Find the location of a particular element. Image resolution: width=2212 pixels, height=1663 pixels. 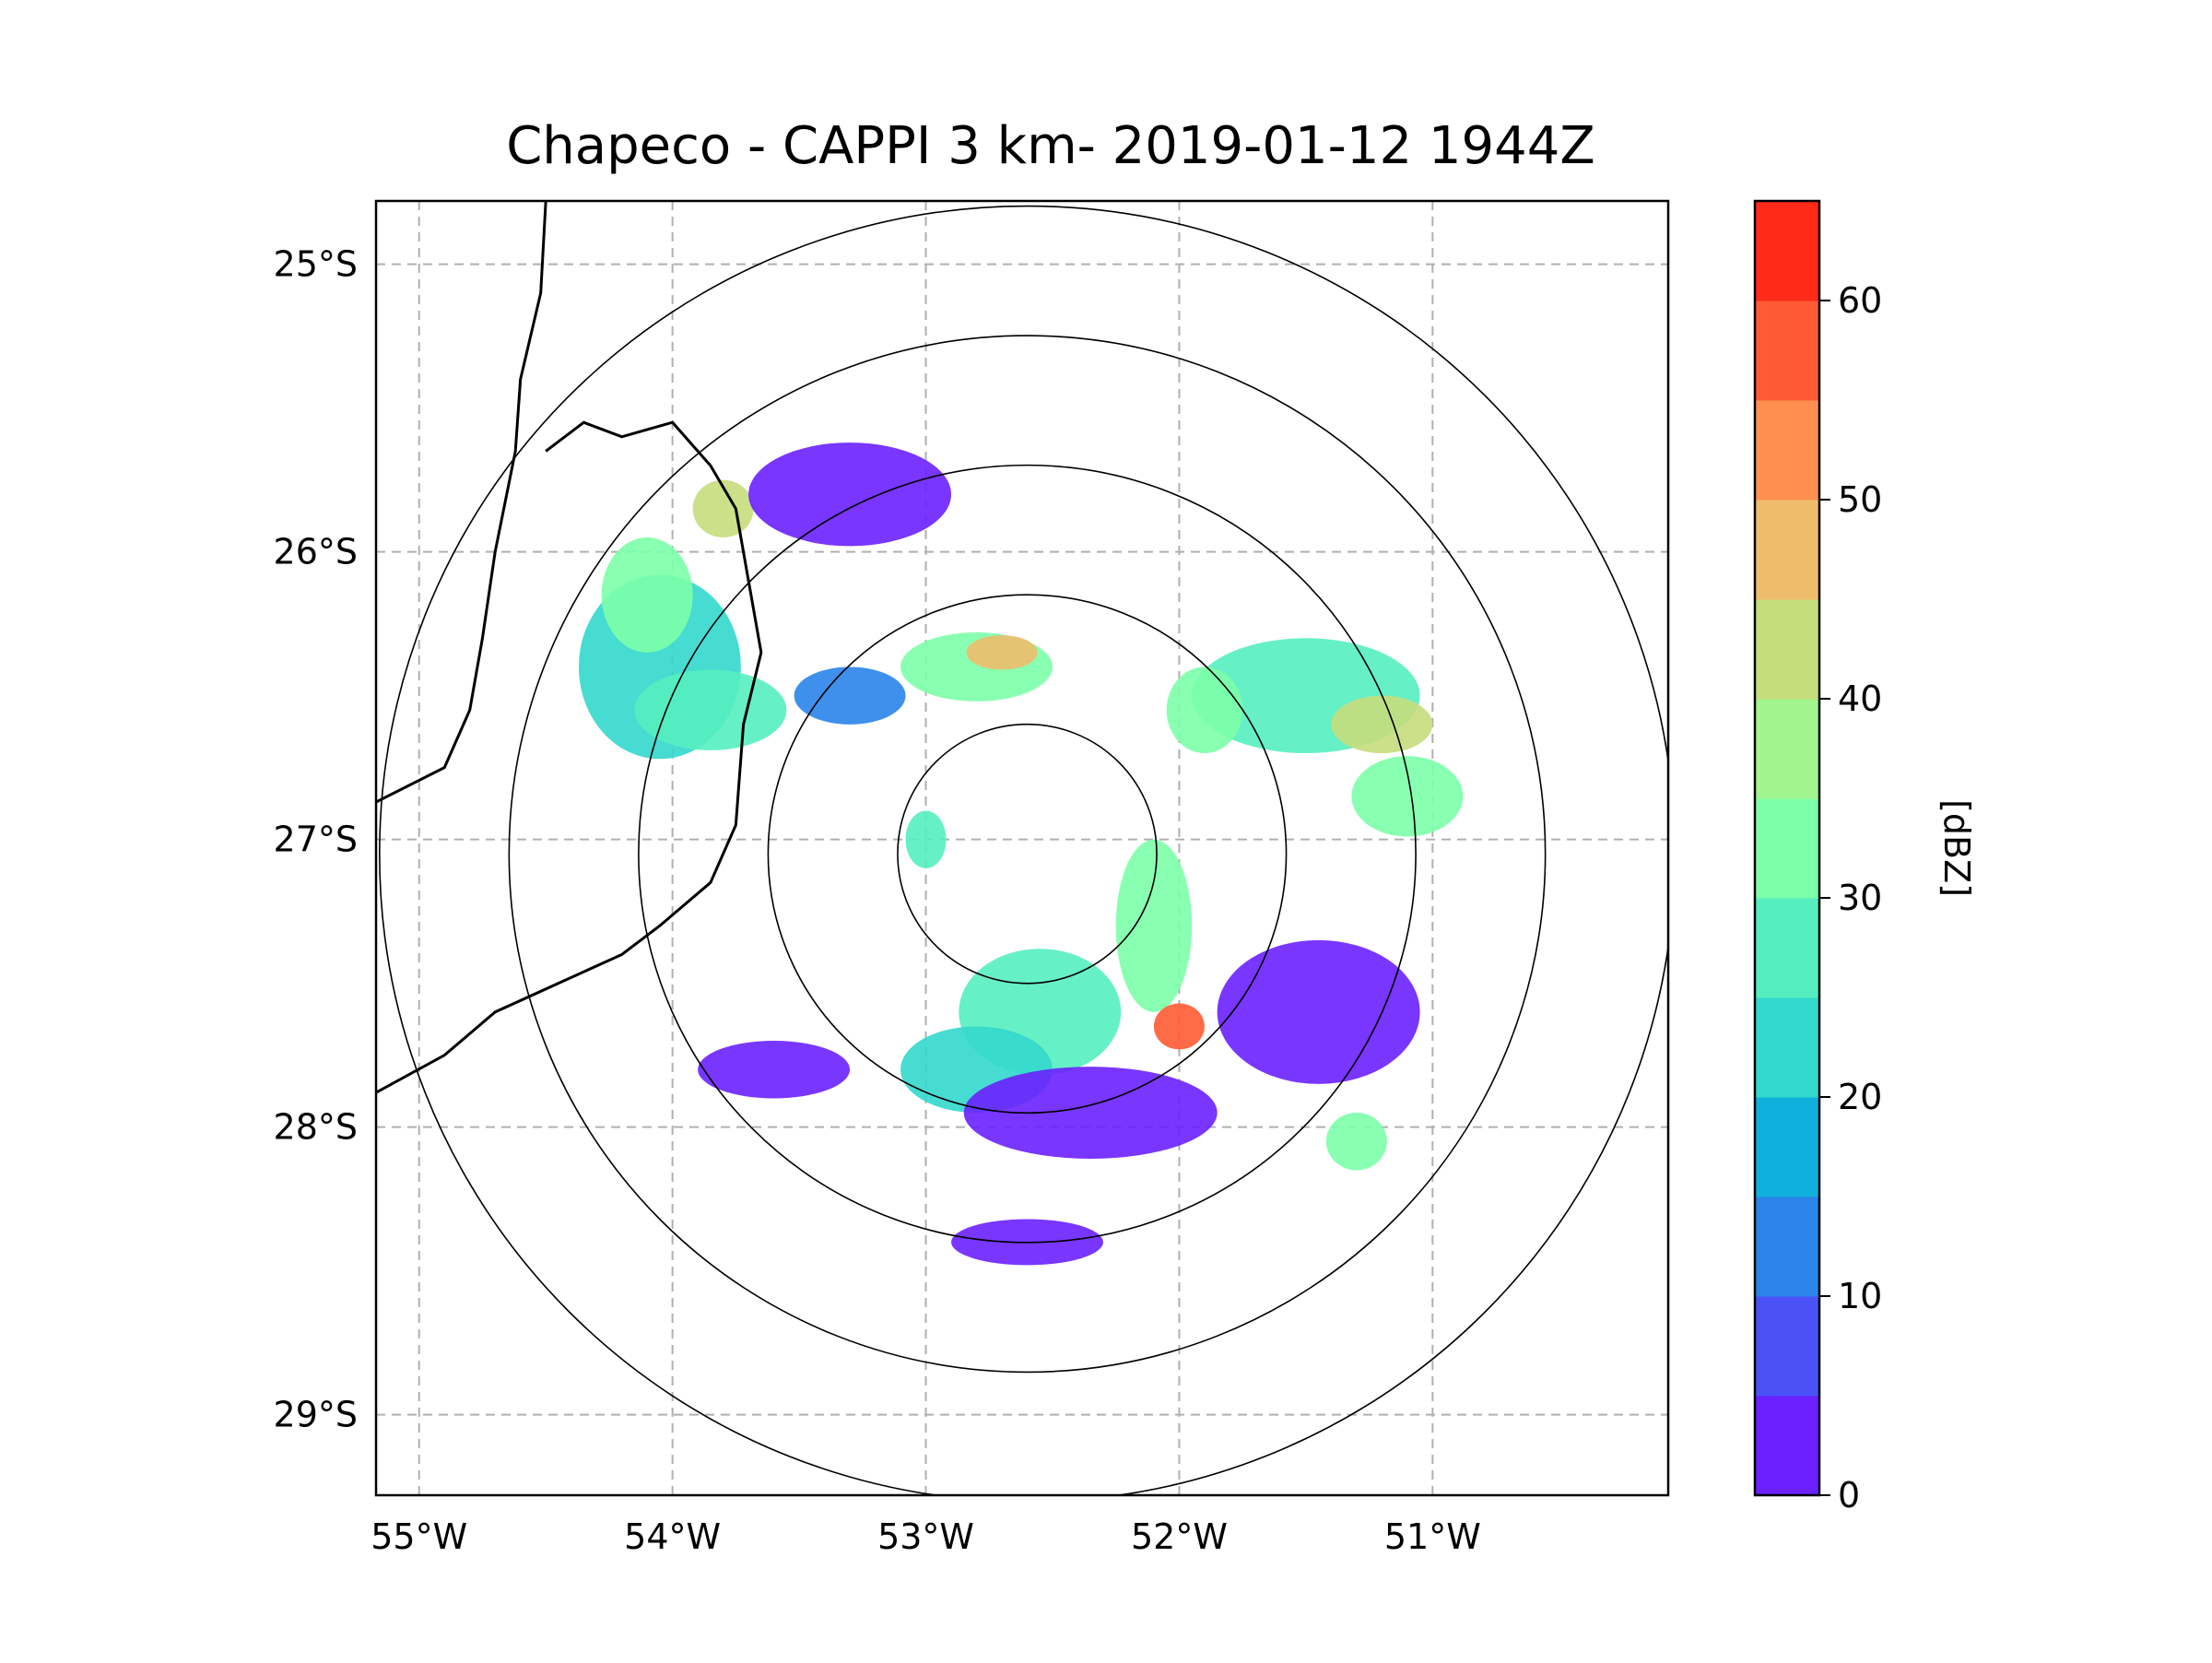

y-tick-label: 26°S is located at coordinates (316, 552).